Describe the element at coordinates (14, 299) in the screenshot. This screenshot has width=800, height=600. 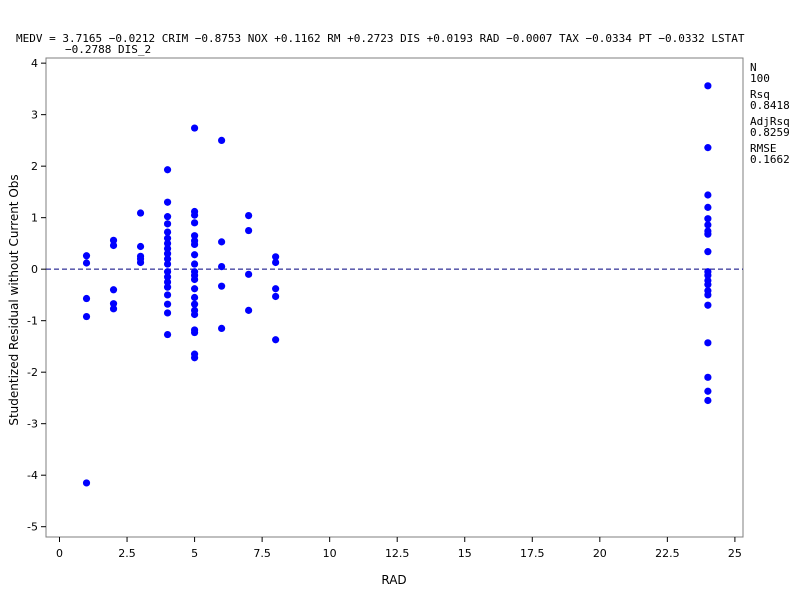
I see `y-axis-label: Studentized Residual without Current Obs` at that location.